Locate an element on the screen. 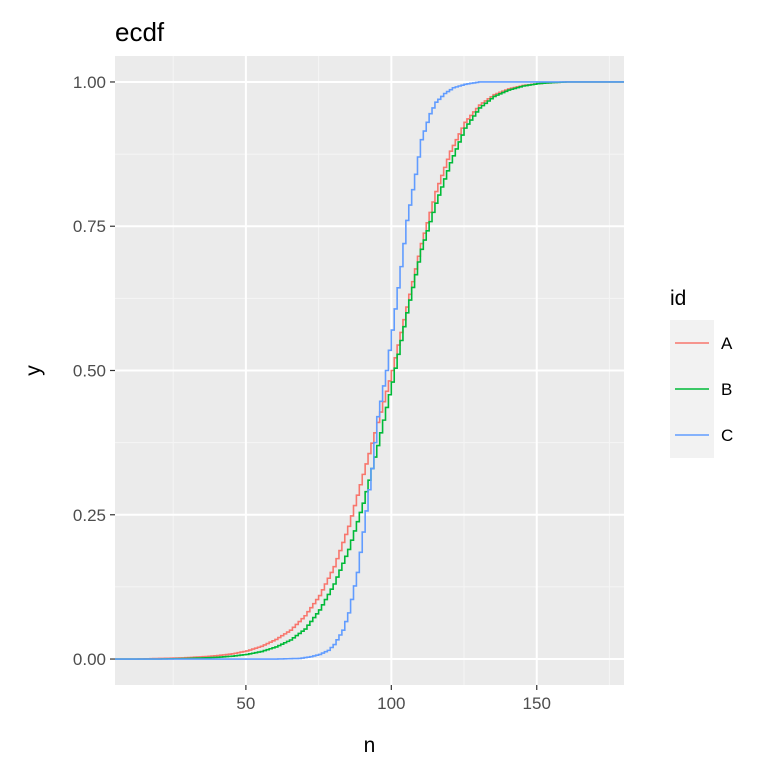  y-tick-label: 0.75 is located at coordinates (89, 226).